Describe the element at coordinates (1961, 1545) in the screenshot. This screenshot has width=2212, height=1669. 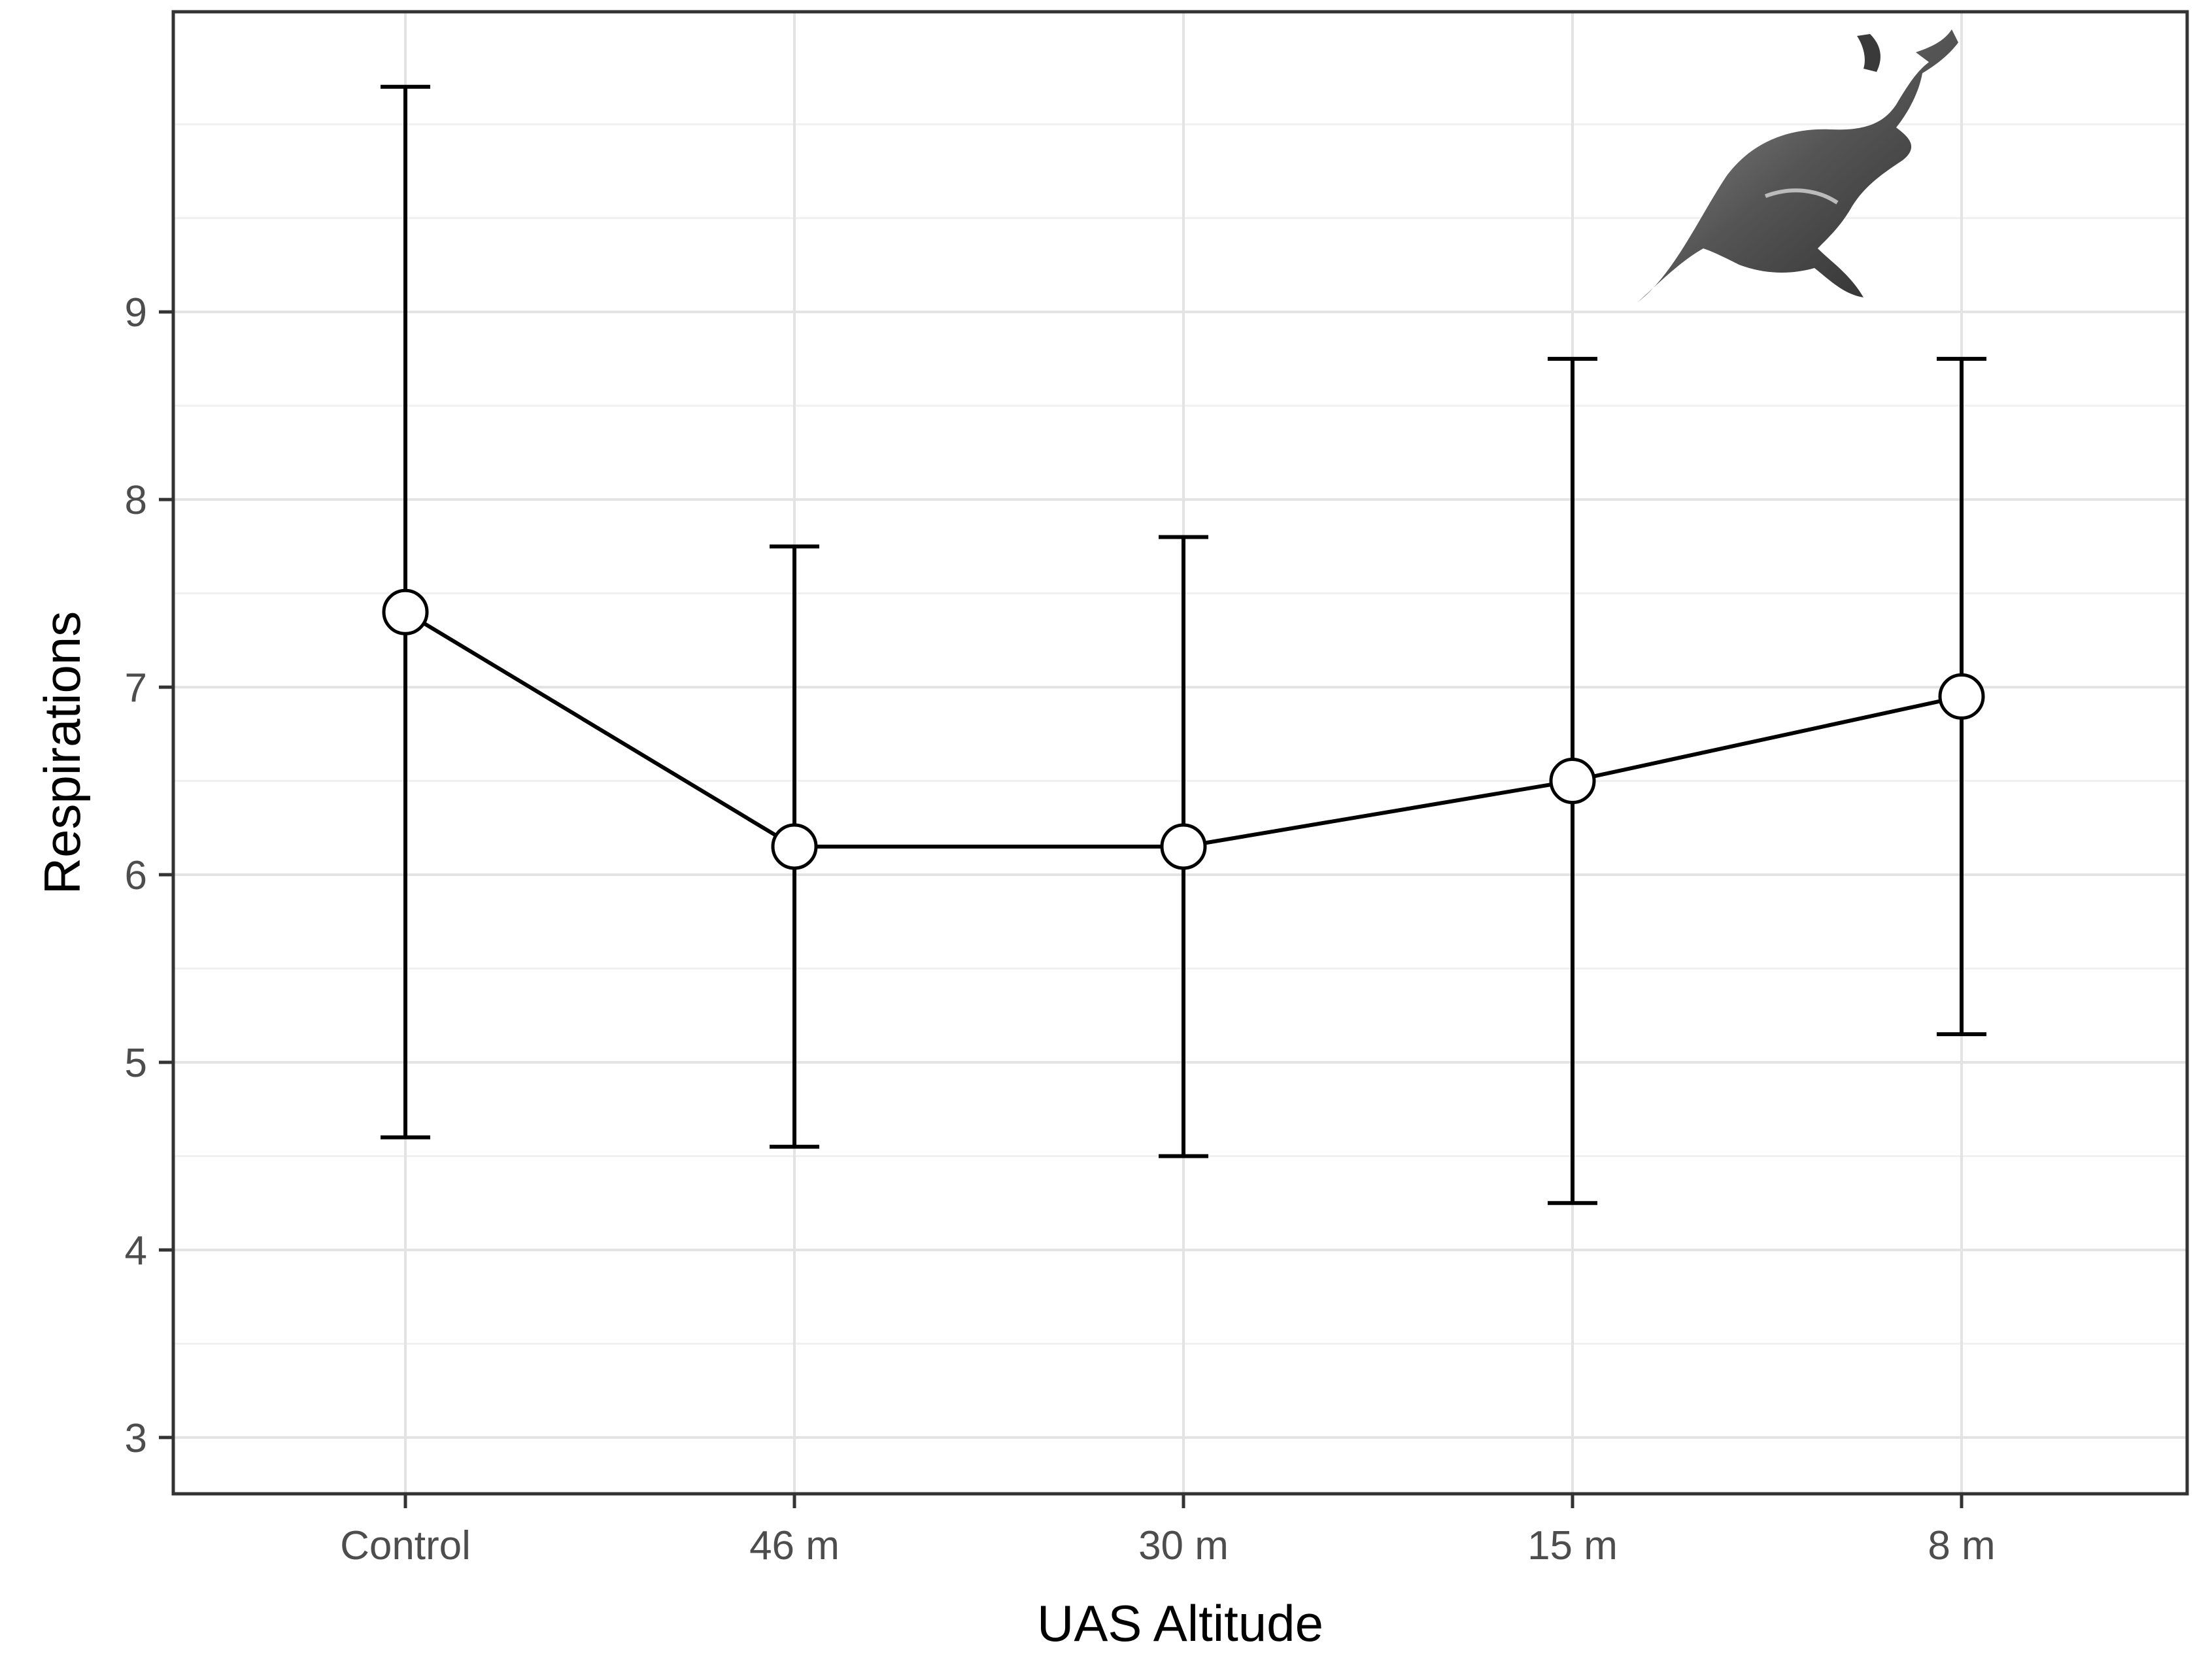
I see `x-tick-label: 8 m` at that location.